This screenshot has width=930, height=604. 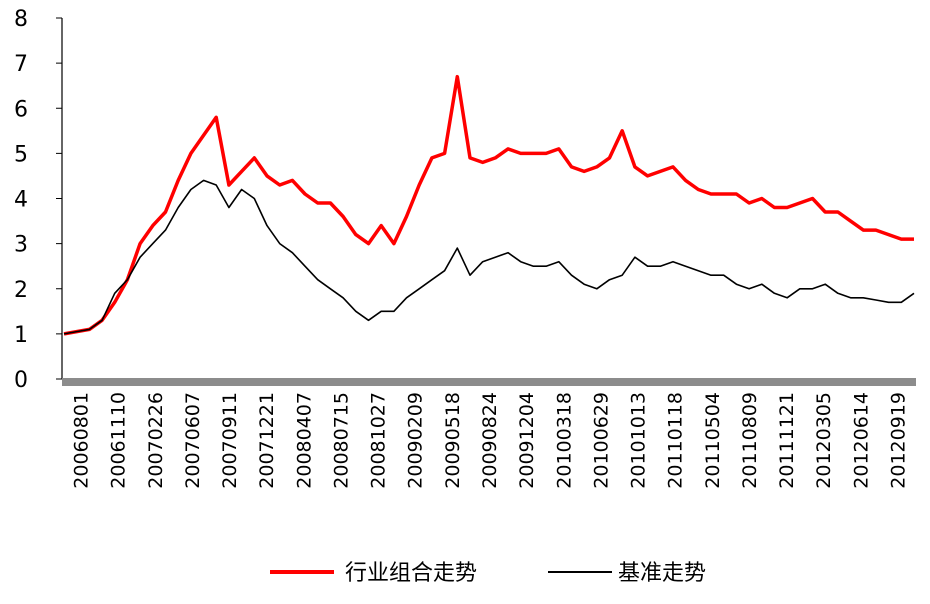 What do you see at coordinates (230, 440) in the screenshot?
I see `x-tick-label: 20070911` at bounding box center [230, 440].